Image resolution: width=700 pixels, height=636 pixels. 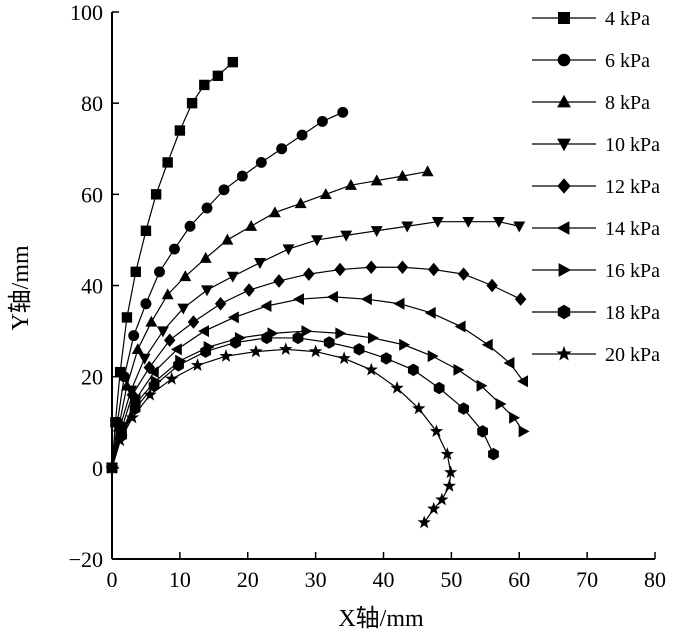 What do you see at coordinates (632, 271) in the screenshot?
I see `legend-label: 16 kPa` at bounding box center [632, 271].